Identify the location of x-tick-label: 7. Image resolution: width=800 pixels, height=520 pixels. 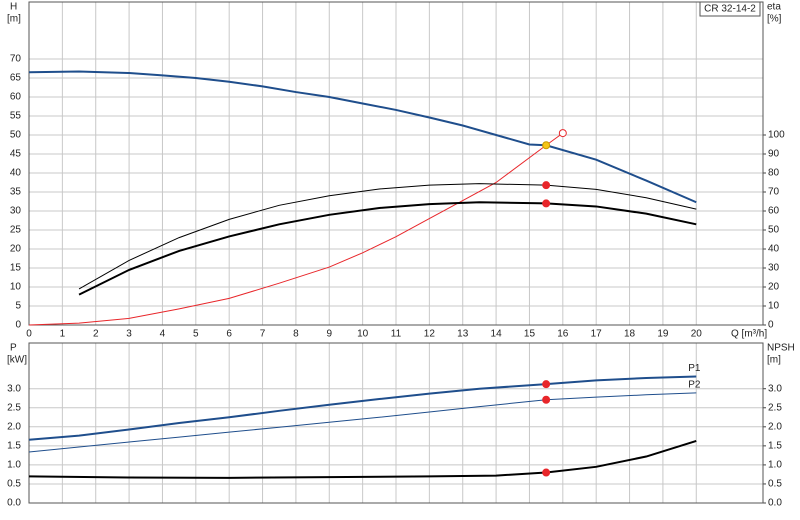
(263, 334).